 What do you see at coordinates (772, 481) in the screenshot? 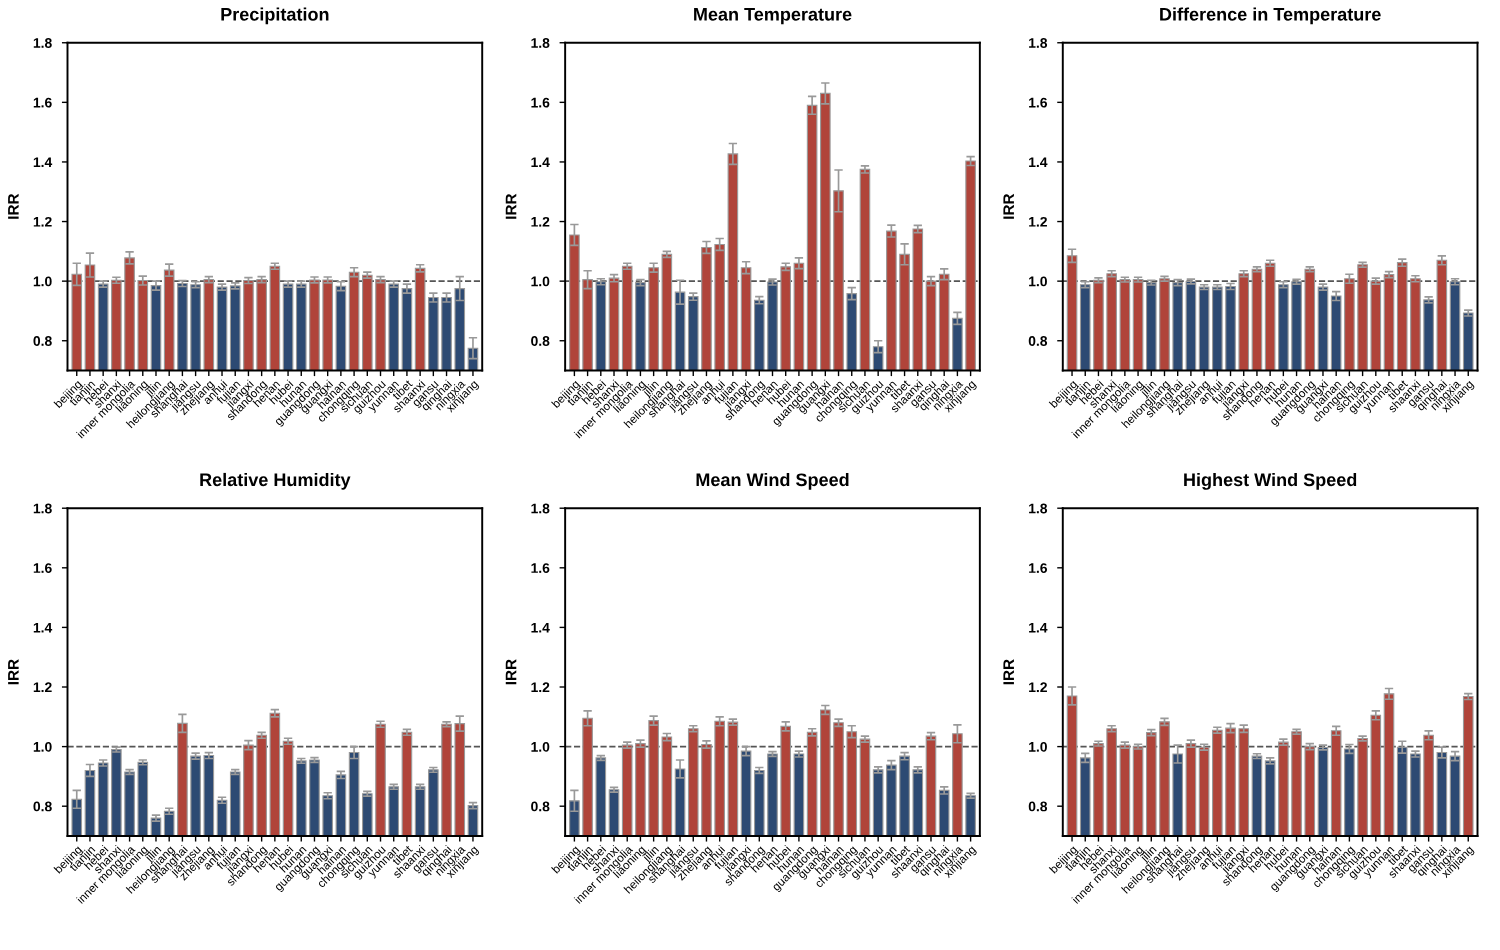
I see `chart-title: Mean Wind Speed` at bounding box center [772, 481].